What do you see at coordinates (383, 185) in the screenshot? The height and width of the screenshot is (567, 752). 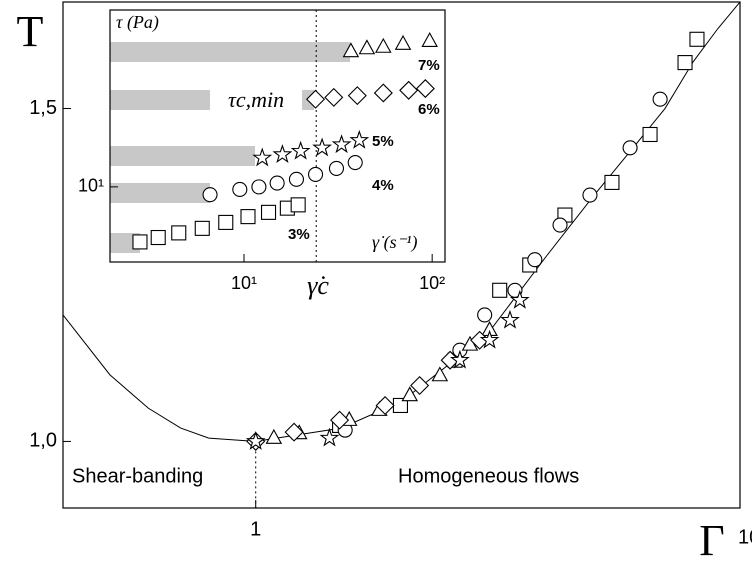 I see `series-label: 4%` at bounding box center [383, 185].